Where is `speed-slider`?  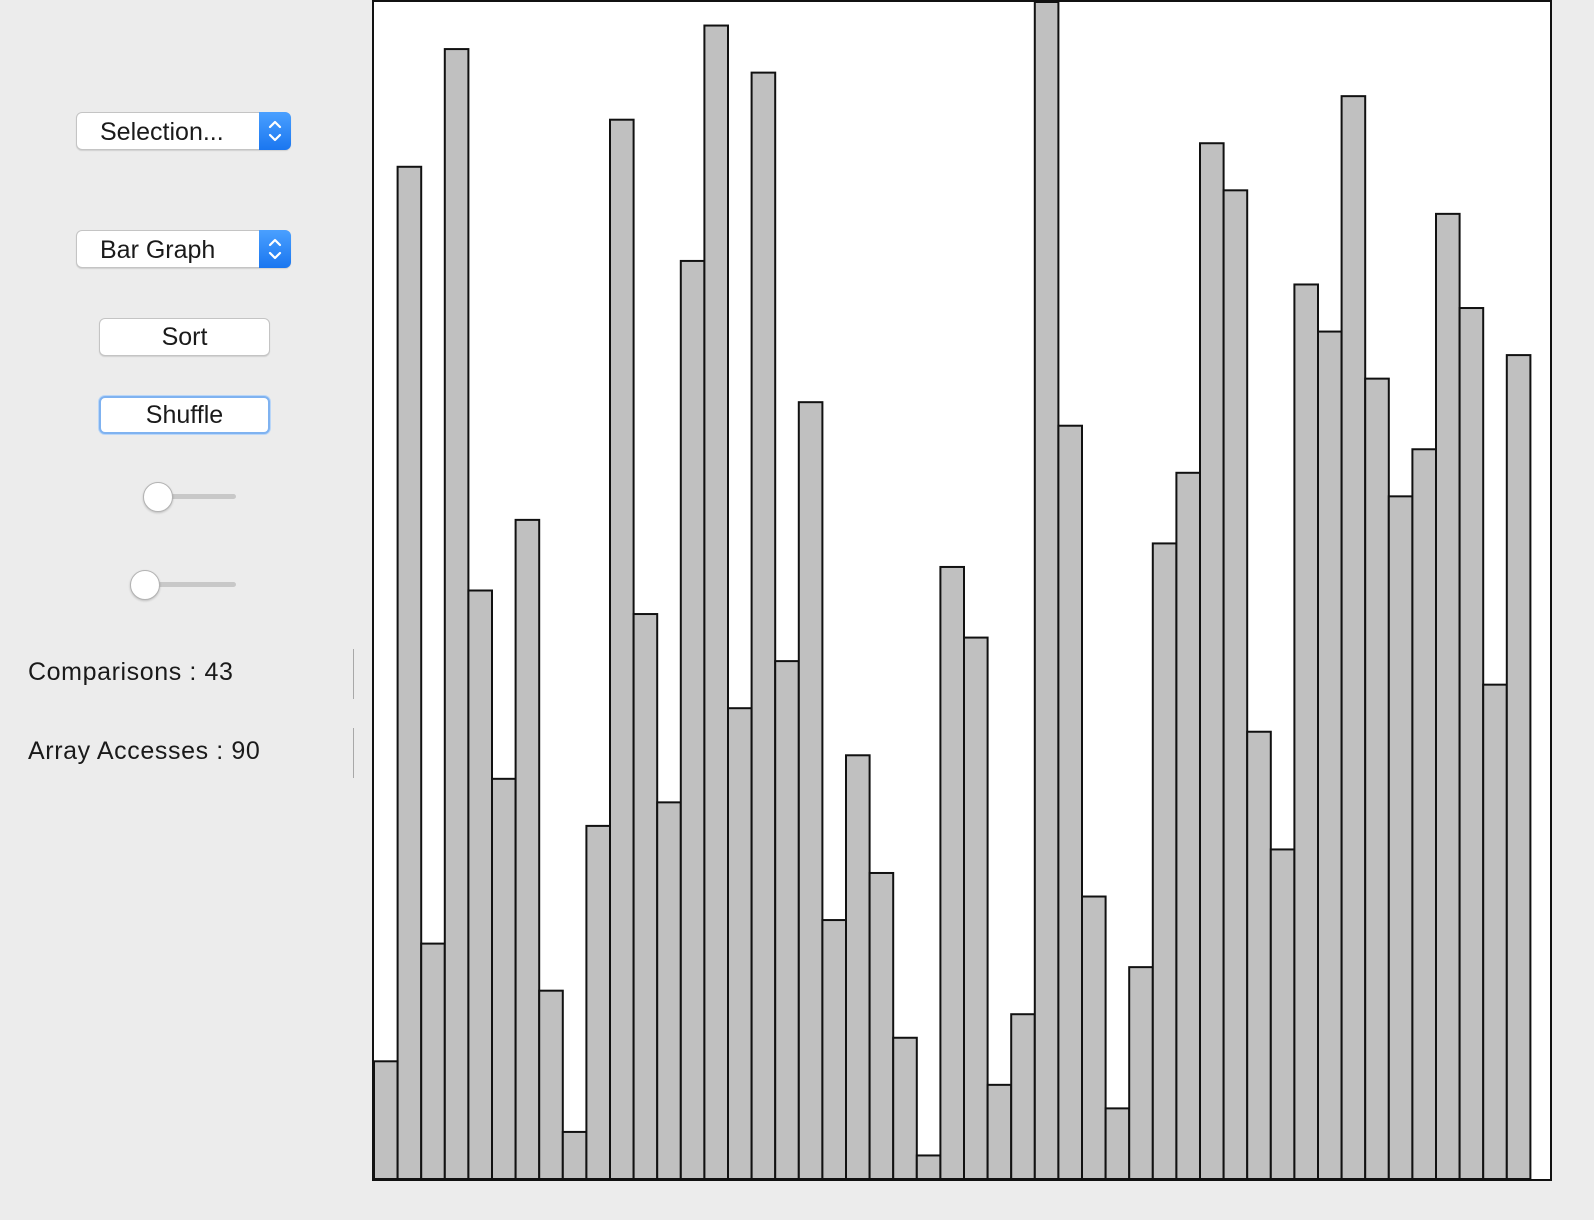 speed-slider is located at coordinates (189, 497).